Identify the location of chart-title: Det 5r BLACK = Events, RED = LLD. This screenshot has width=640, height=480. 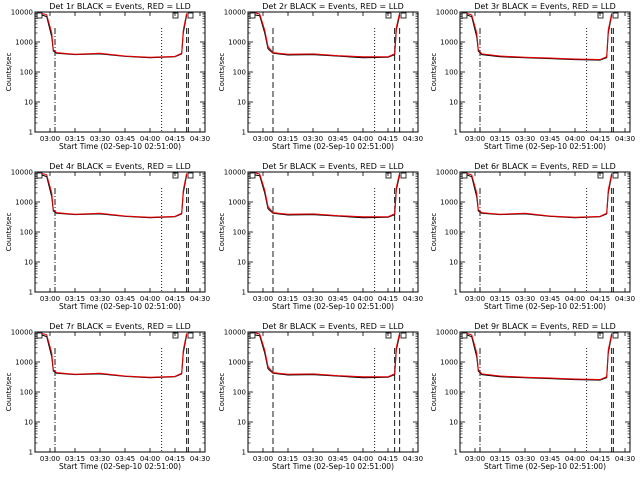
(333, 166).